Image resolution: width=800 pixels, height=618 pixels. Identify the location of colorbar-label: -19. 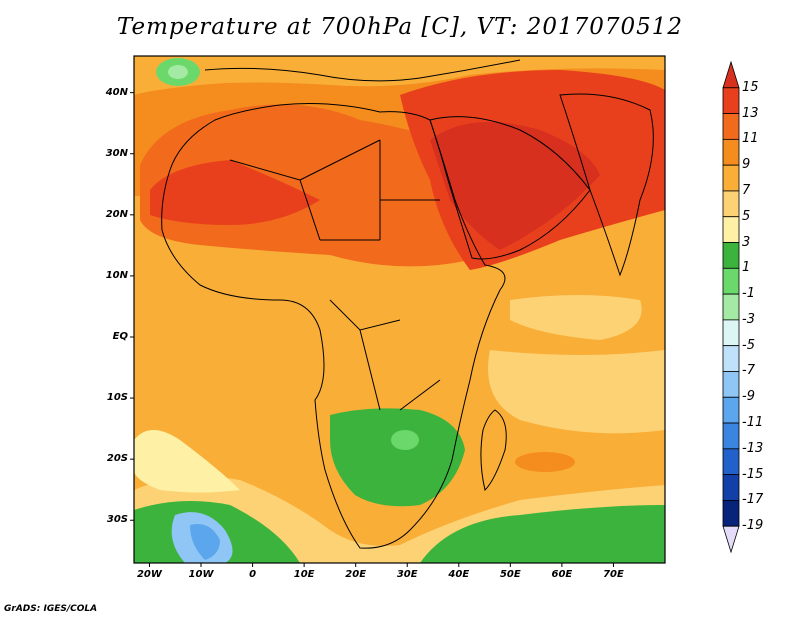
(753, 526).